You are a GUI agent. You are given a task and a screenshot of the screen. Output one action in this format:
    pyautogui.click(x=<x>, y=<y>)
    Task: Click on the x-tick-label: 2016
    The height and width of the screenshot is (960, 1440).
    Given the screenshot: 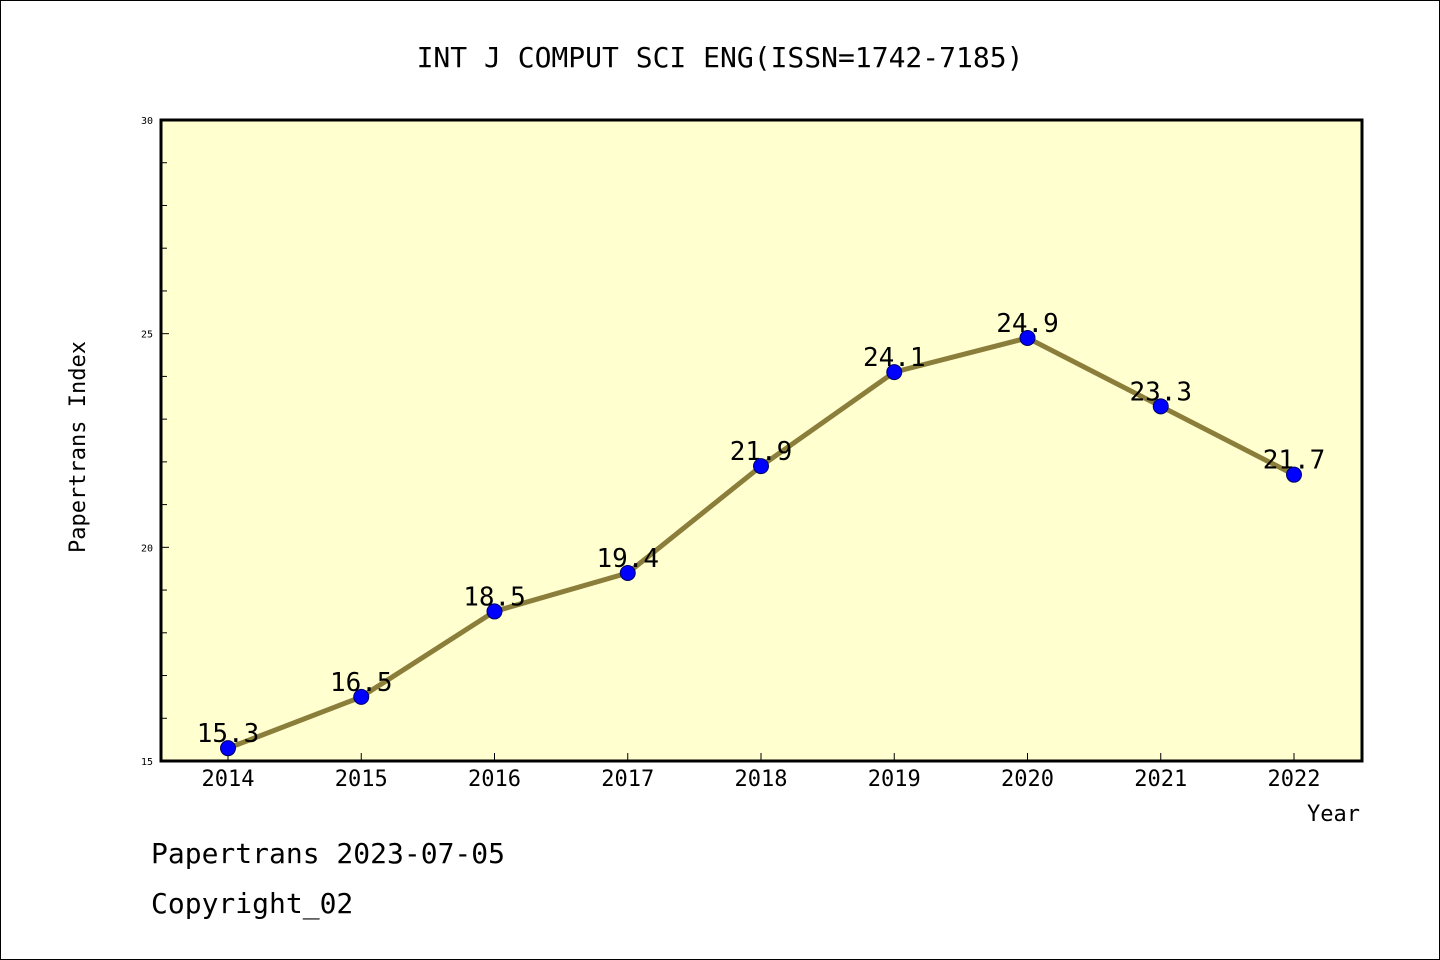 What is the action you would take?
    pyautogui.click(x=494, y=779)
    